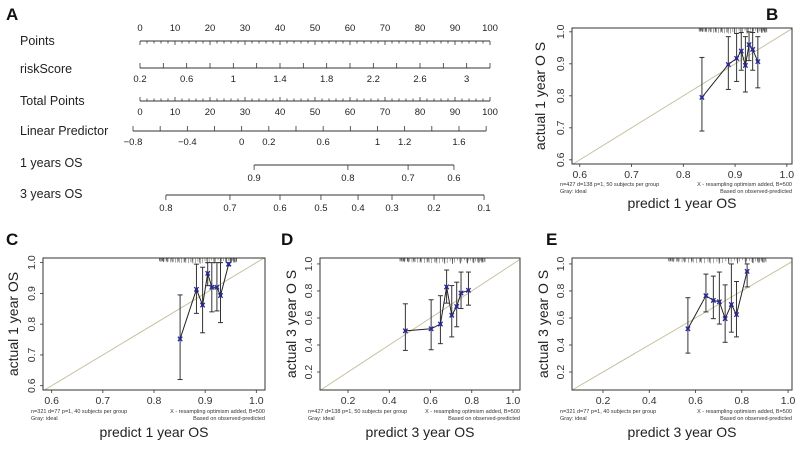 Image resolution: width=799 pixels, height=450 pixels. What do you see at coordinates (483, 208) in the screenshot?
I see `tick-label: 0.1` at bounding box center [483, 208].